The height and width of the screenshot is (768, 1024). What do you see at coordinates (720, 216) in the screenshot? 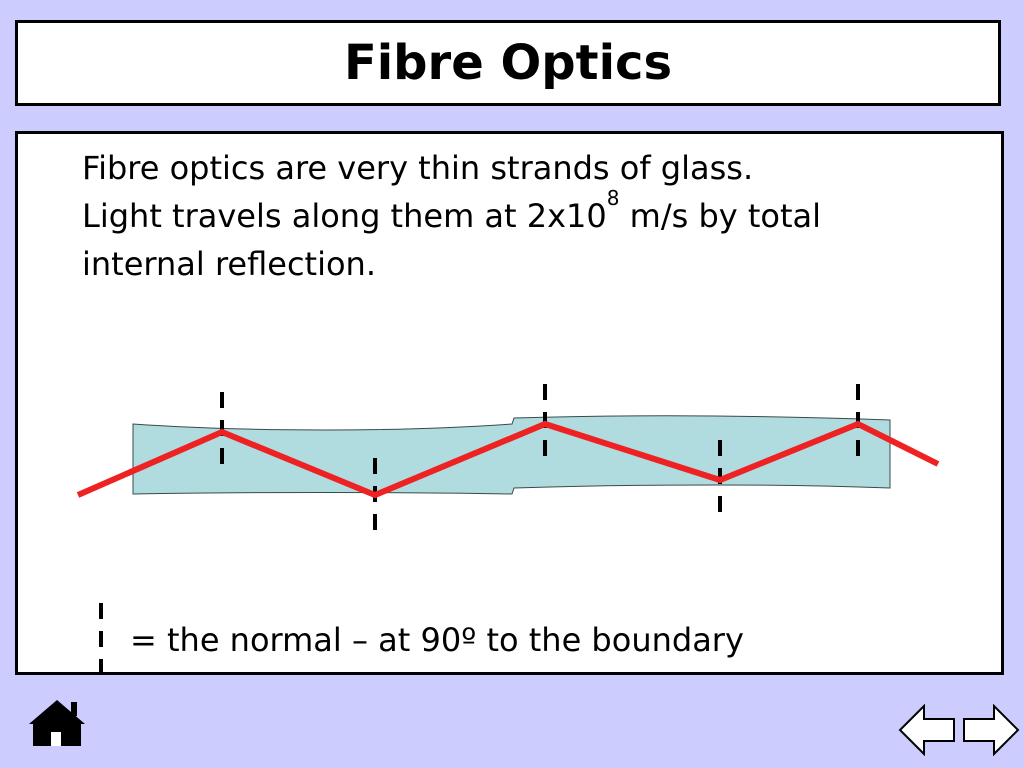
I see `paragraph-line-2-end: m/s by total` at bounding box center [720, 216].